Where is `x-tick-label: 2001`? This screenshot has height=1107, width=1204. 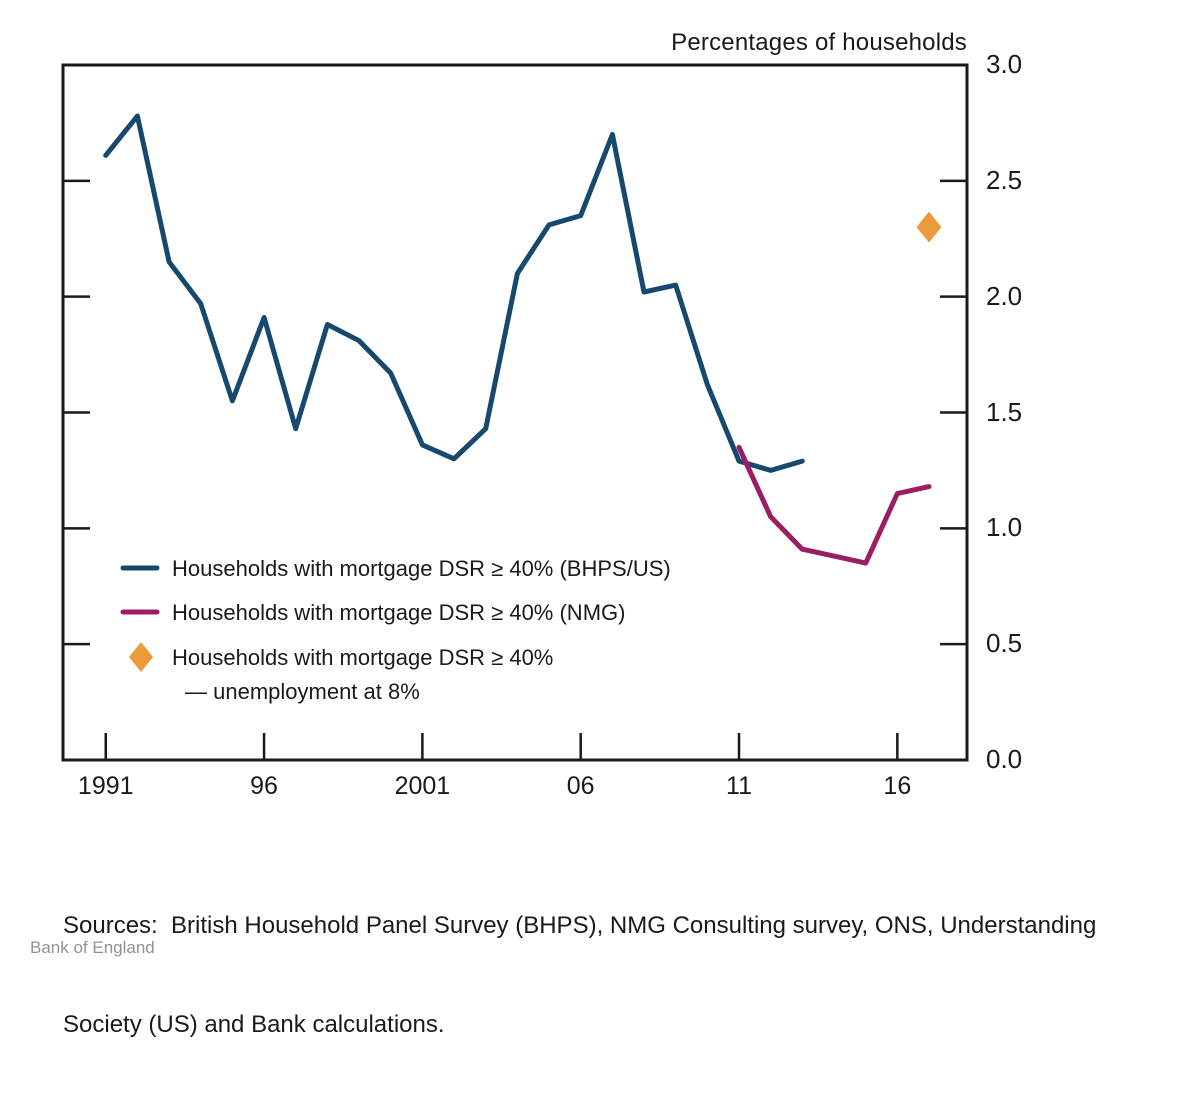
x-tick-label: 2001 is located at coordinates (422, 786).